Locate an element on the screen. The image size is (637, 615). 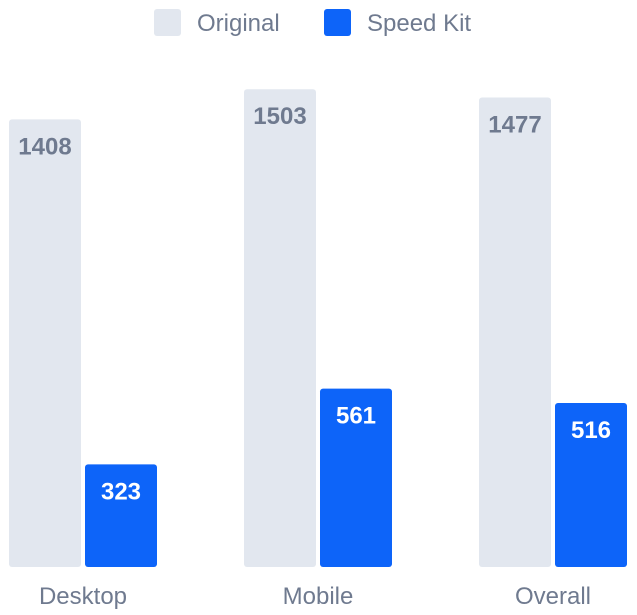
bar-original-desktop is located at coordinates (45, 343).